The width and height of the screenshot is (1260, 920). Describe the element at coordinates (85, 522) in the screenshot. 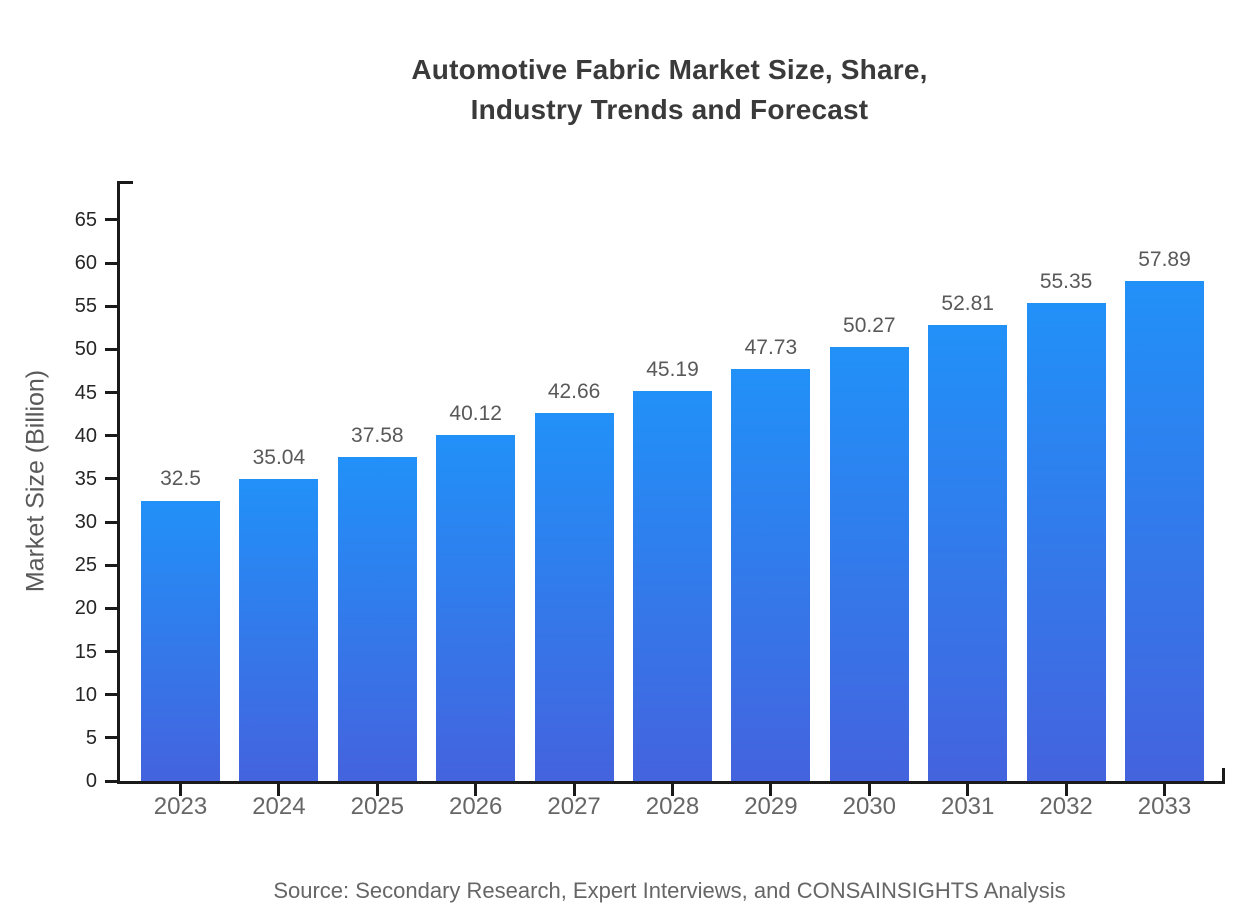

I see `y-axis-tick-label-30: 30` at that location.